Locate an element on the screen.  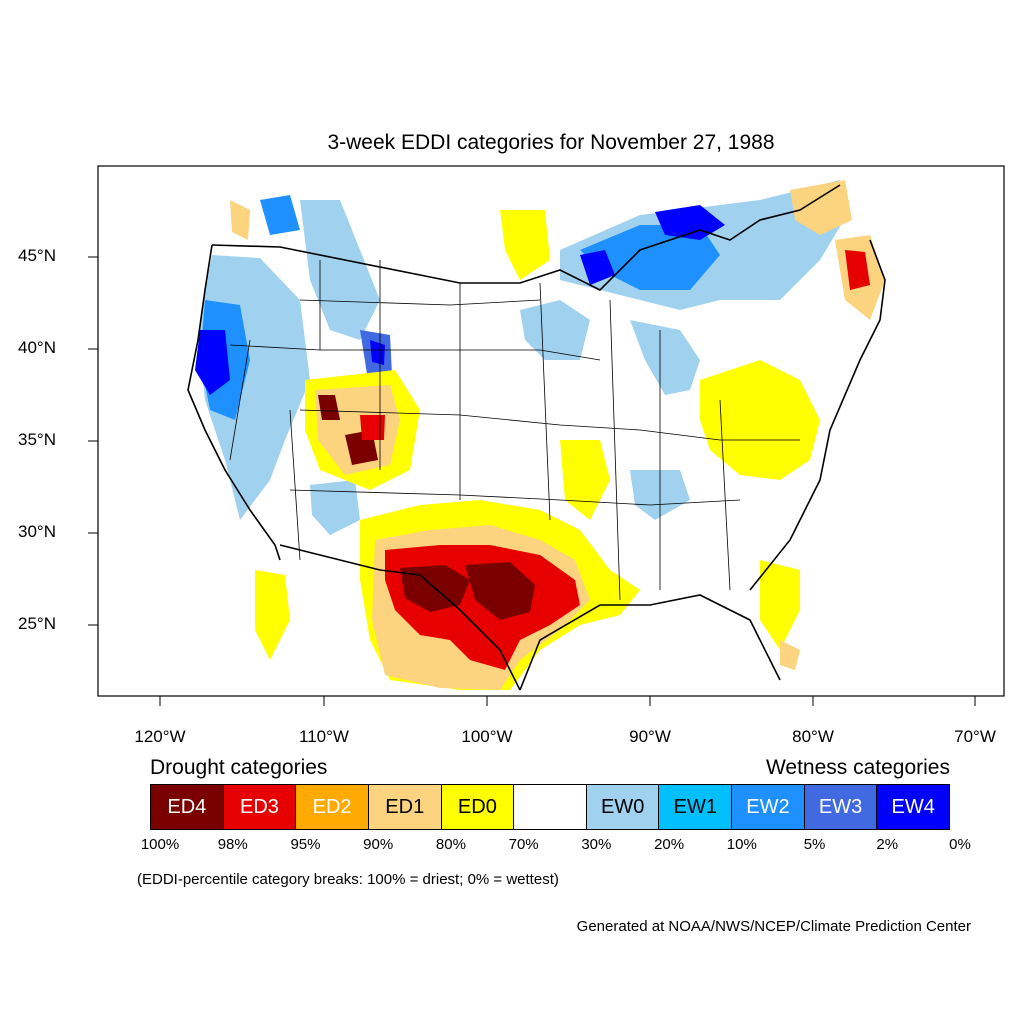
legend-box-ed1: ED1 is located at coordinates (405, 807).